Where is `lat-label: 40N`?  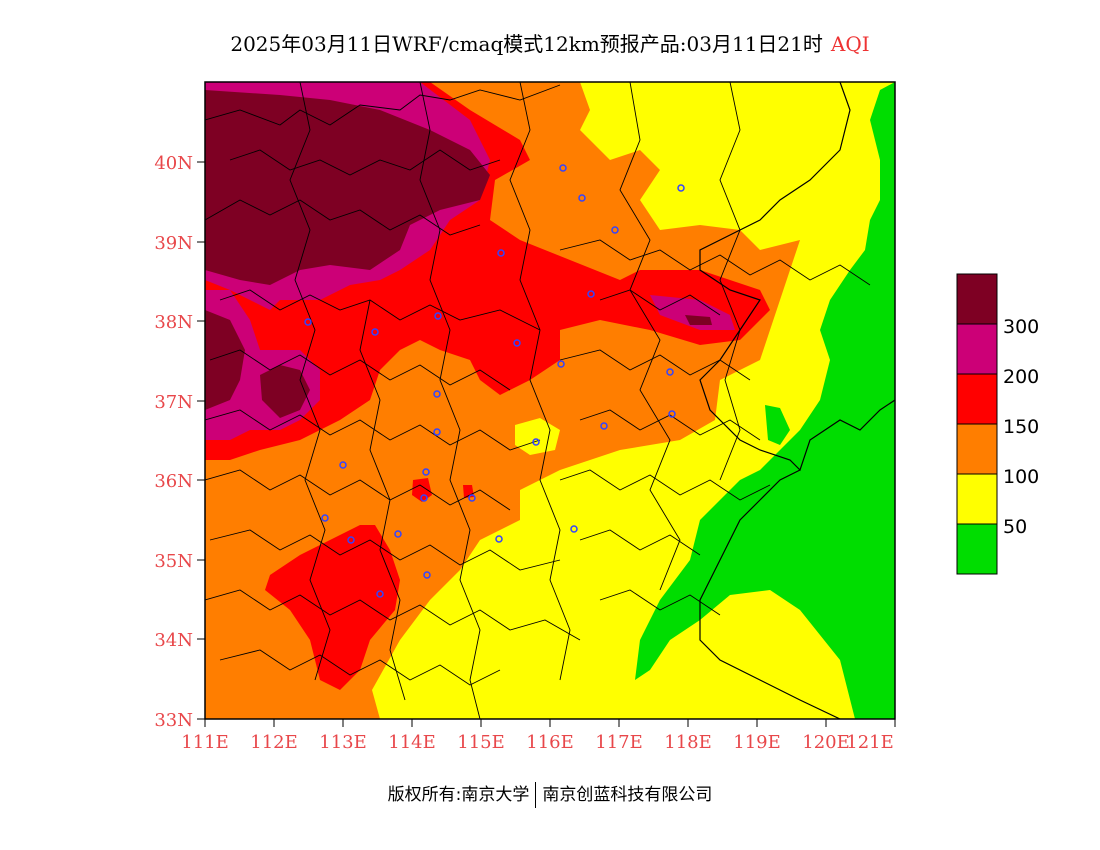
lat-label: 40N is located at coordinates (173, 163).